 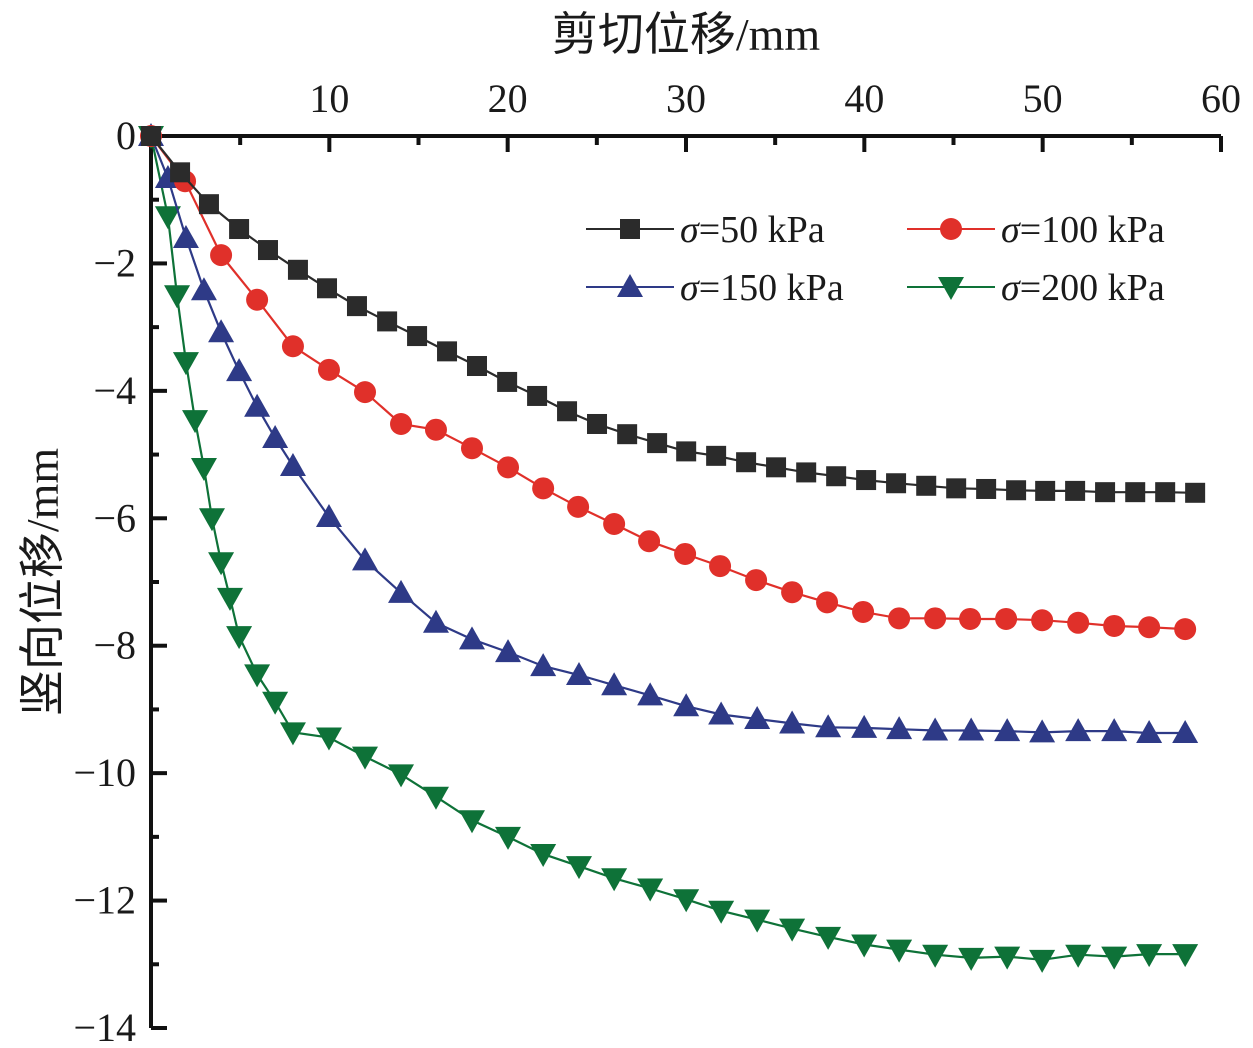 I want to click on x-tick-label: 10, so click(x=329, y=98).